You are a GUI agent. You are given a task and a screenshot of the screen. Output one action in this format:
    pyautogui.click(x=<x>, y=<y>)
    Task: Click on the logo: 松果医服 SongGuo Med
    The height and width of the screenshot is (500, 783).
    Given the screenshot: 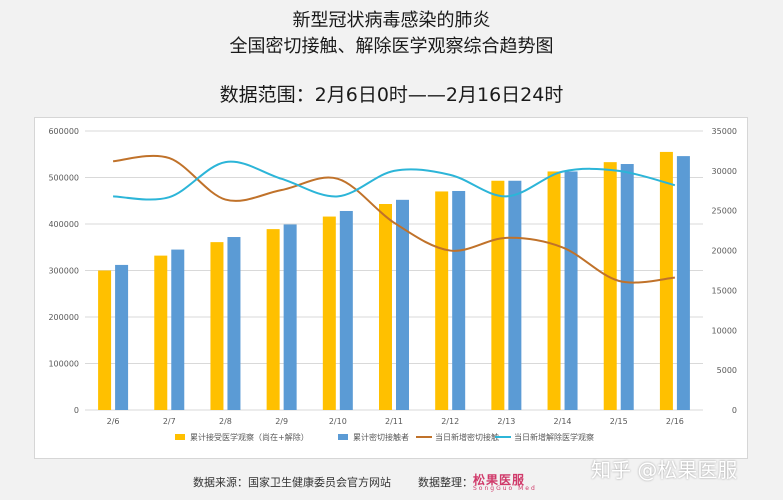 What is the action you would take?
    pyautogui.click(x=519, y=481)
    